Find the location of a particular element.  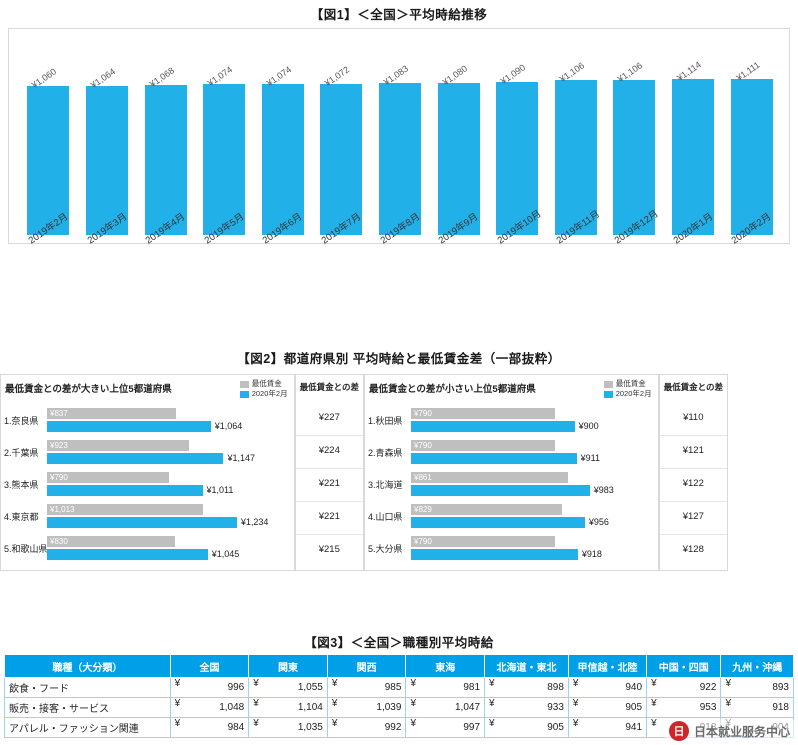

figure-2-min-wage-bar: ¥861 is located at coordinates (489, 477).